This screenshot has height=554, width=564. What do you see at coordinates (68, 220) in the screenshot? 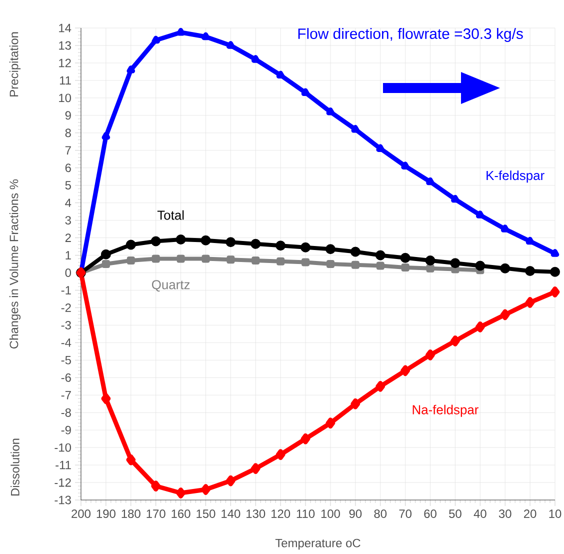
I see `y-tick-label: 3` at bounding box center [68, 220].